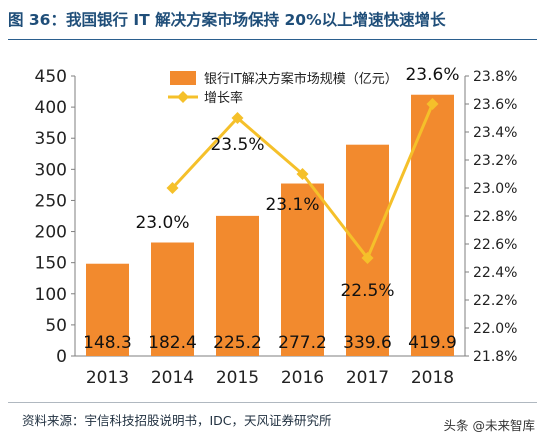  Describe the element at coordinates (367, 343) in the screenshot. I see `bar-value-label: 339.6` at that location.